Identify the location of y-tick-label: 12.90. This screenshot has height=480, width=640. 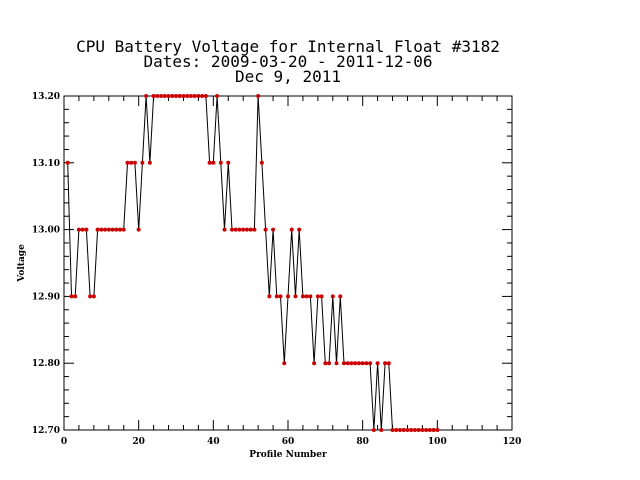
(46, 297).